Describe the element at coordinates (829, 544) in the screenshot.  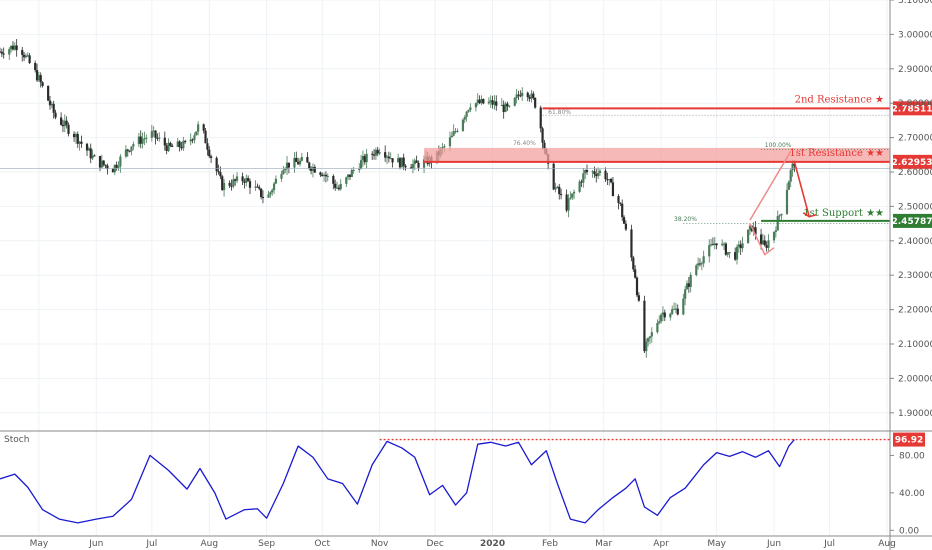
I see `x-tick-label: Jul` at that location.